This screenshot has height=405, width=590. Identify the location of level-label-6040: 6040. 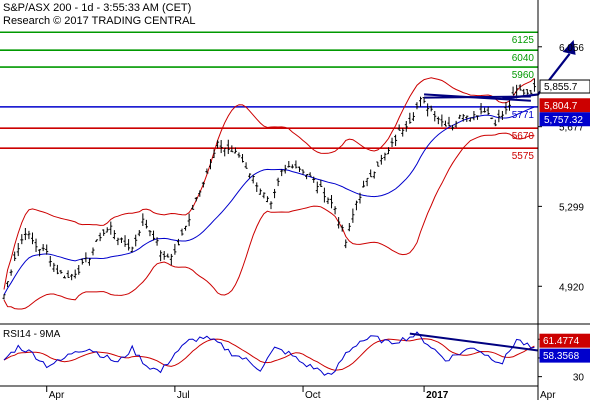
(523, 58).